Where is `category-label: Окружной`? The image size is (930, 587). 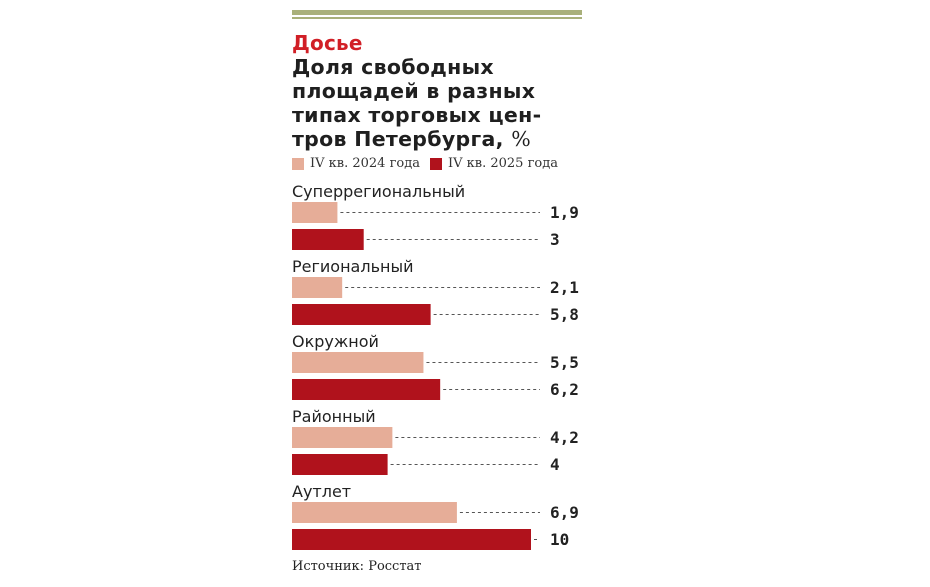
category-label: Окружной is located at coordinates (335, 341).